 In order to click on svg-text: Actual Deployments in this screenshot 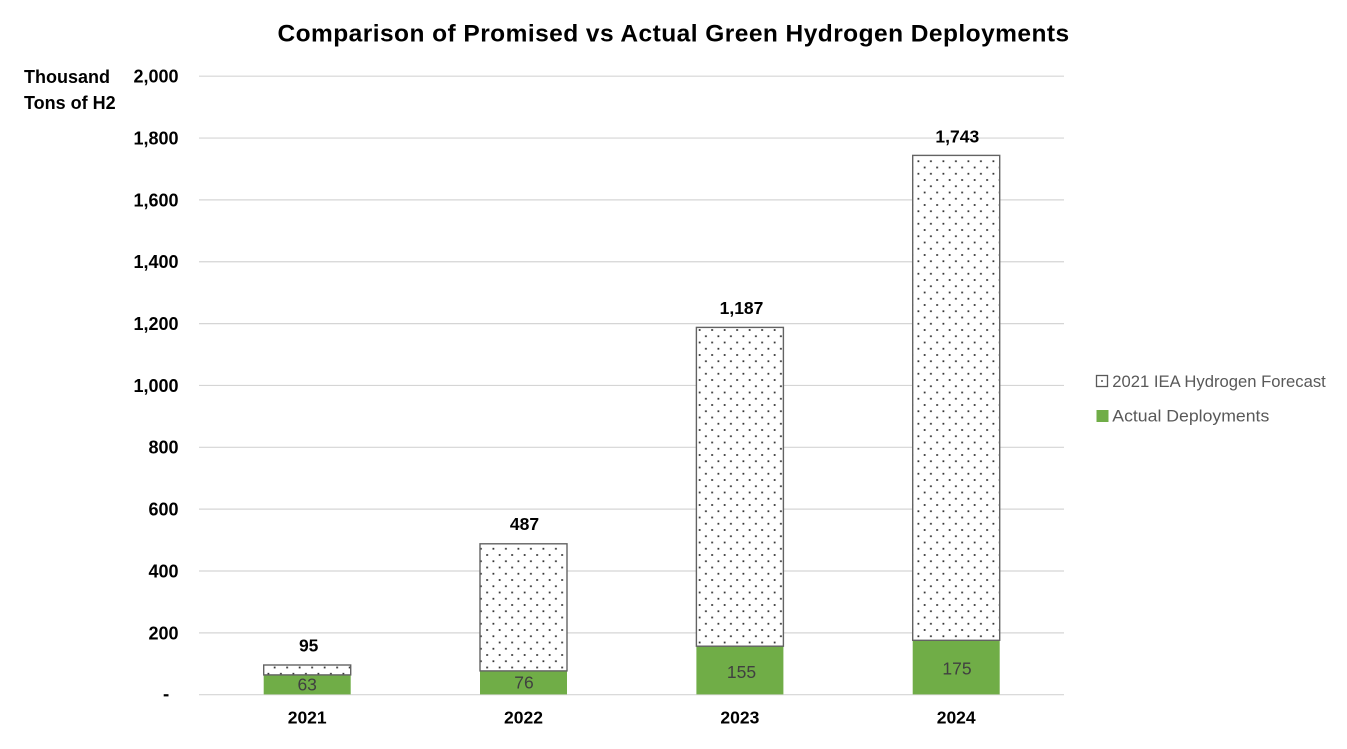, I will do `click(1190, 416)`.